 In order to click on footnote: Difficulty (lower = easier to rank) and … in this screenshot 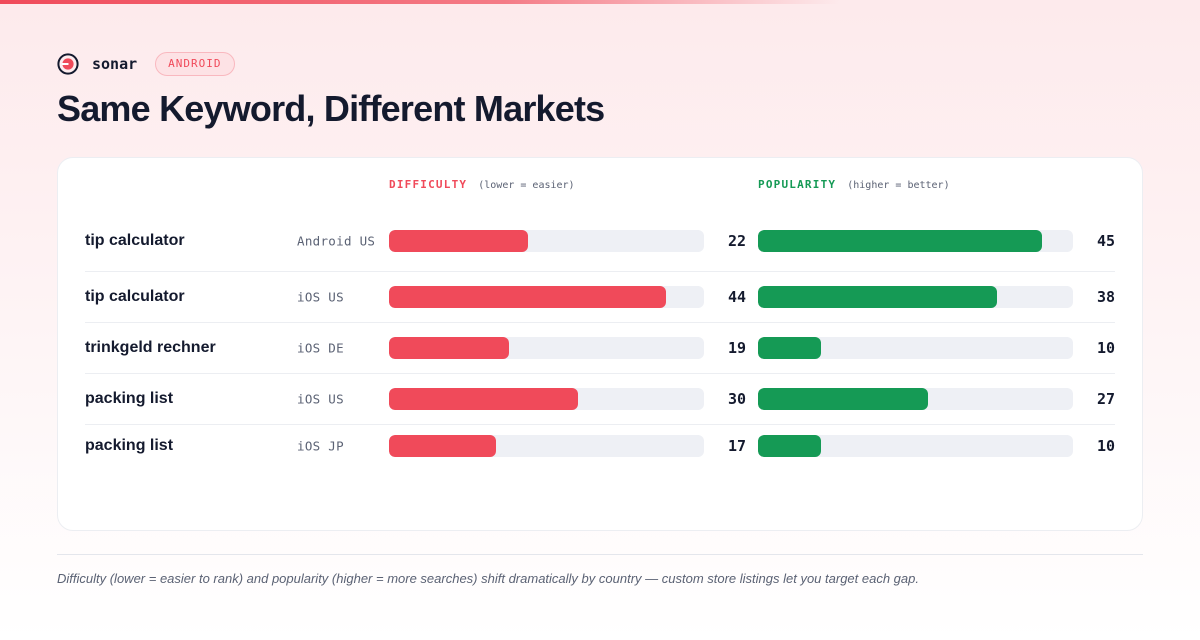, I will do `click(488, 578)`.